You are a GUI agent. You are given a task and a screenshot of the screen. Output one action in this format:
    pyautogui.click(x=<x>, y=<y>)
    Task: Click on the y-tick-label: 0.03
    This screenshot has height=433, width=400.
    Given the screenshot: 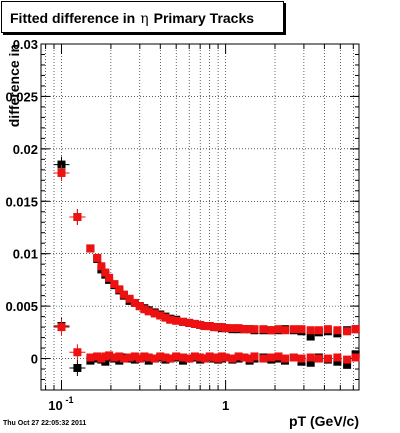 What is the action you would take?
    pyautogui.click(x=25, y=44)
    